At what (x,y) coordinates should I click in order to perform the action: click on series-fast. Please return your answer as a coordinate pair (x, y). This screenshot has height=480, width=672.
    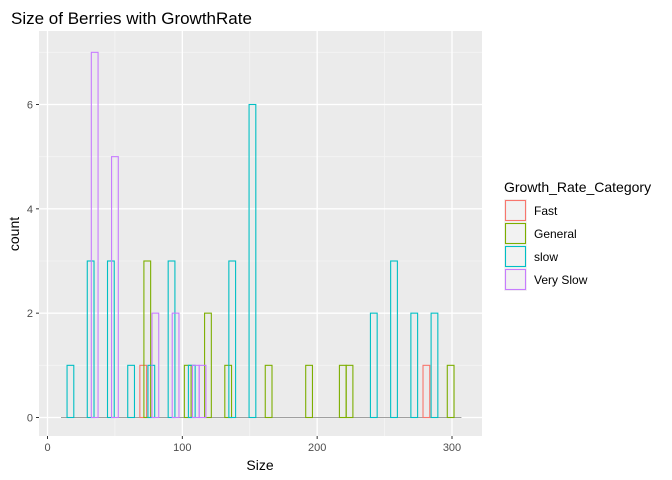
    Looking at the image, I should click on (285, 391).